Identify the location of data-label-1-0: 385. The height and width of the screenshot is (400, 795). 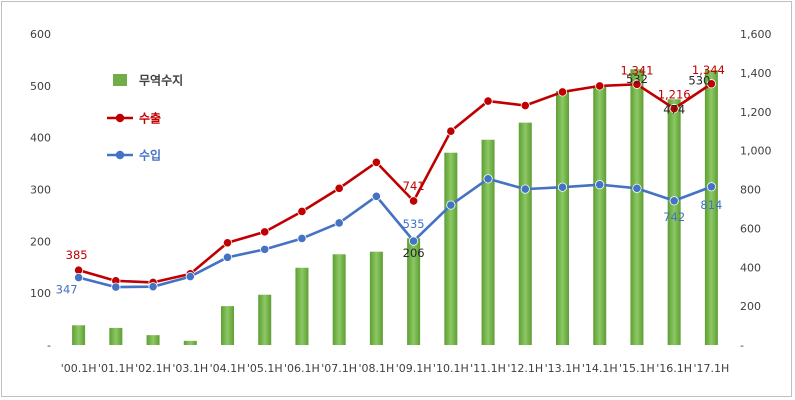
(77, 255).